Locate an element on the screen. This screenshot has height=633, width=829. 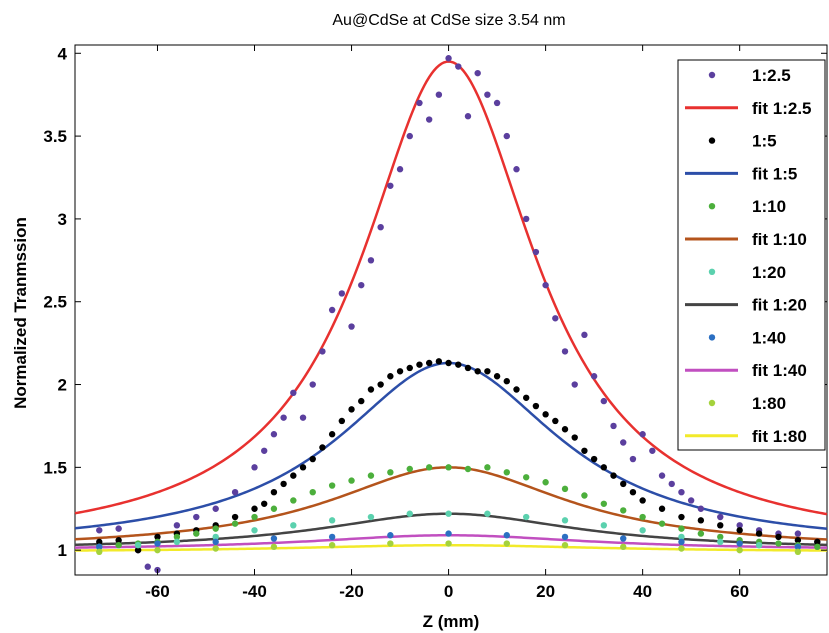
legend-label-1-5: 1:5 is located at coordinates (764, 141).